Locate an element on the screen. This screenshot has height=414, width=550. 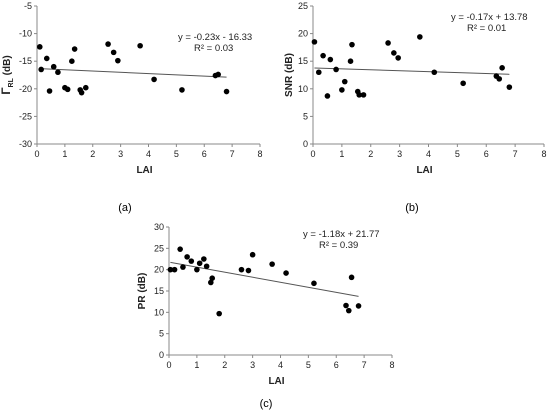
trend-equation: y = -0.23x - 16.33 is located at coordinates (215, 37).